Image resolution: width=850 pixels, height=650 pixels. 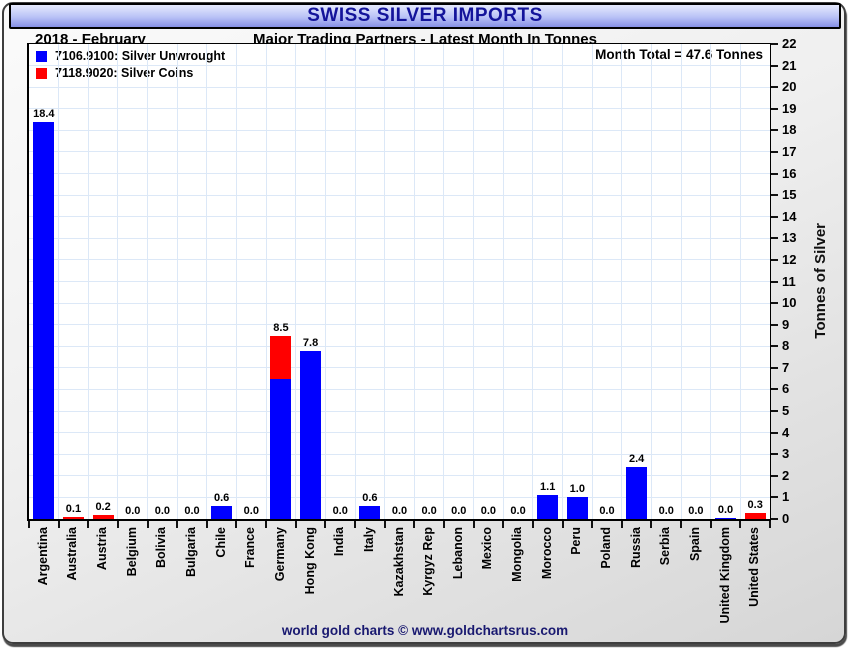 I want to click on bar-value-label: 1.0, so click(x=577, y=489).